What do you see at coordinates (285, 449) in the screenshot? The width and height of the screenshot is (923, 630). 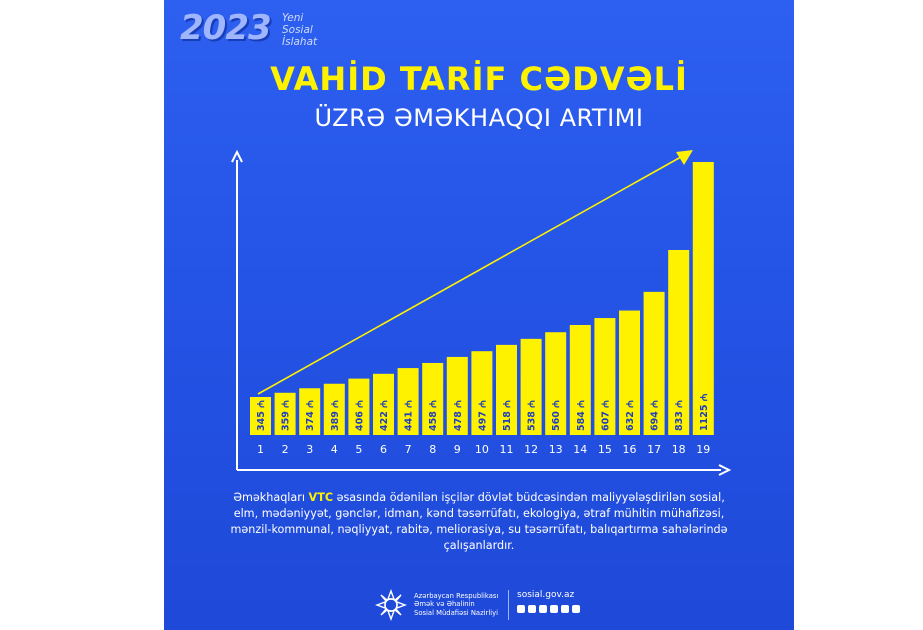 I see `x-tick-label: 2` at bounding box center [285, 449].